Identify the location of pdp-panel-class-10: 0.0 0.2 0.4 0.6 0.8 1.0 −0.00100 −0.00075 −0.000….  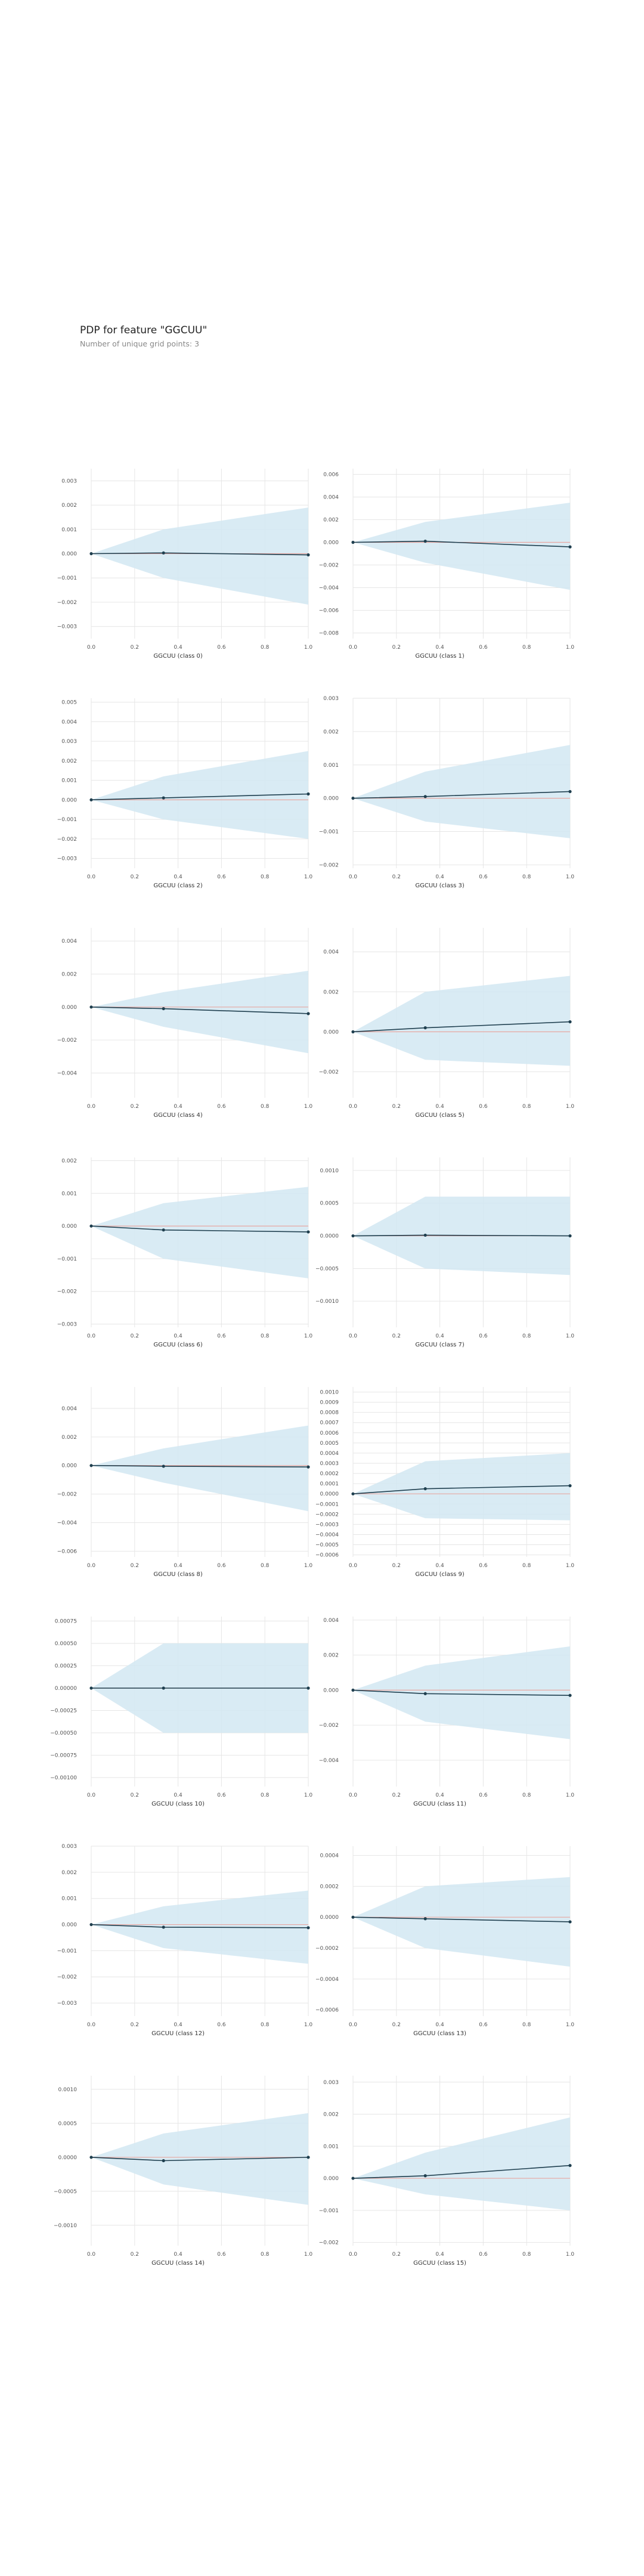
(181, 1712).